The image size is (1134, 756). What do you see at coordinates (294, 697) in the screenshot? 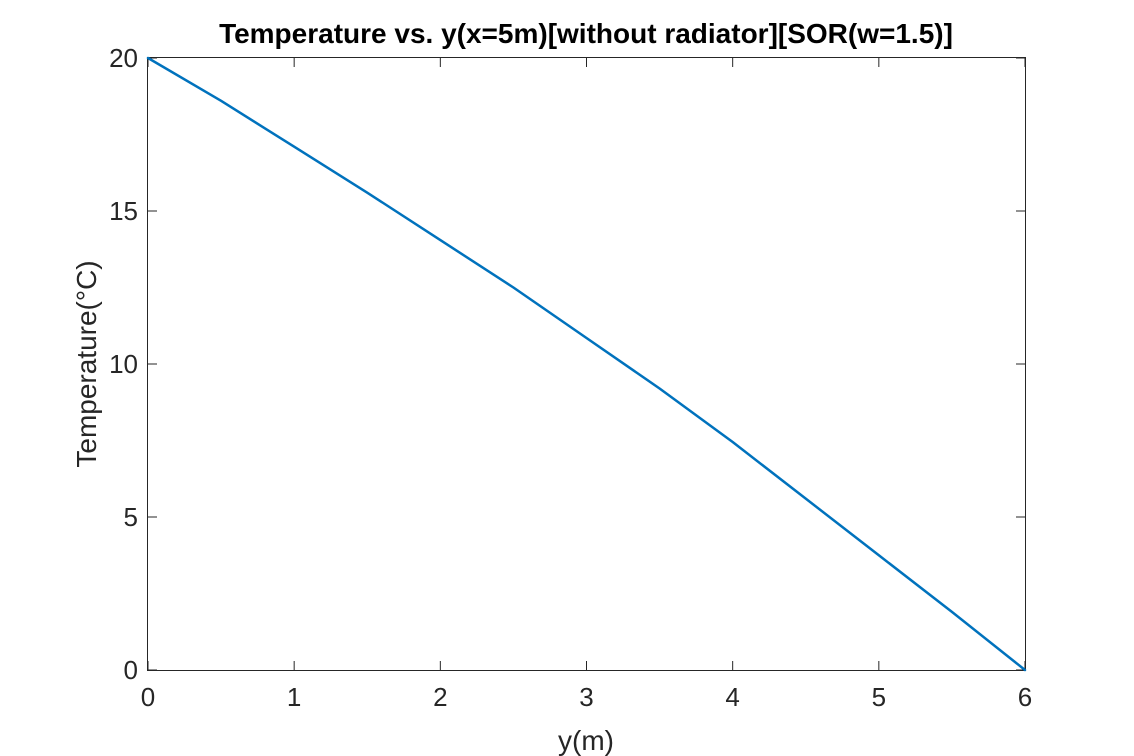
I see `x-tick-label: 1` at bounding box center [294, 697].